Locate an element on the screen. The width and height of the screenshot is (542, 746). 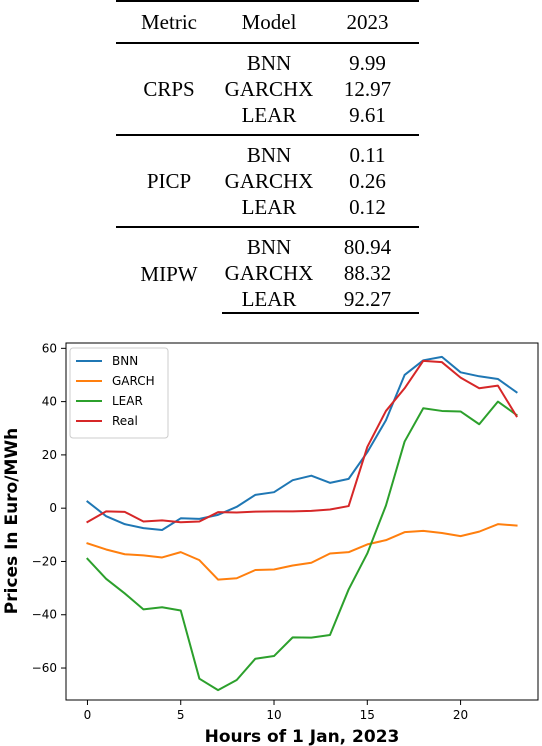
table-row: LEAR 9.61 is located at coordinates (267, 115).